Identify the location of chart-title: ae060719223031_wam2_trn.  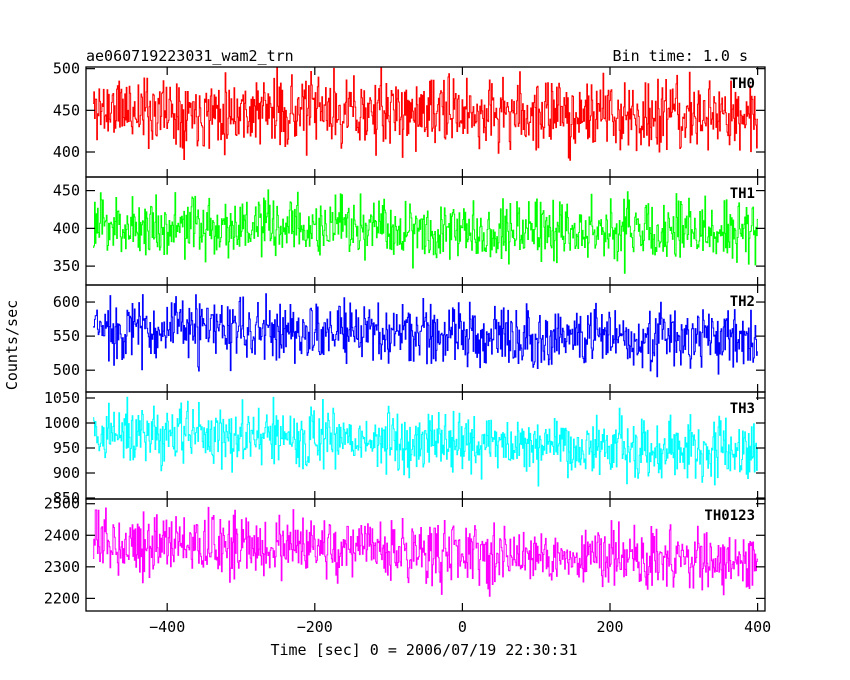
(190, 56).